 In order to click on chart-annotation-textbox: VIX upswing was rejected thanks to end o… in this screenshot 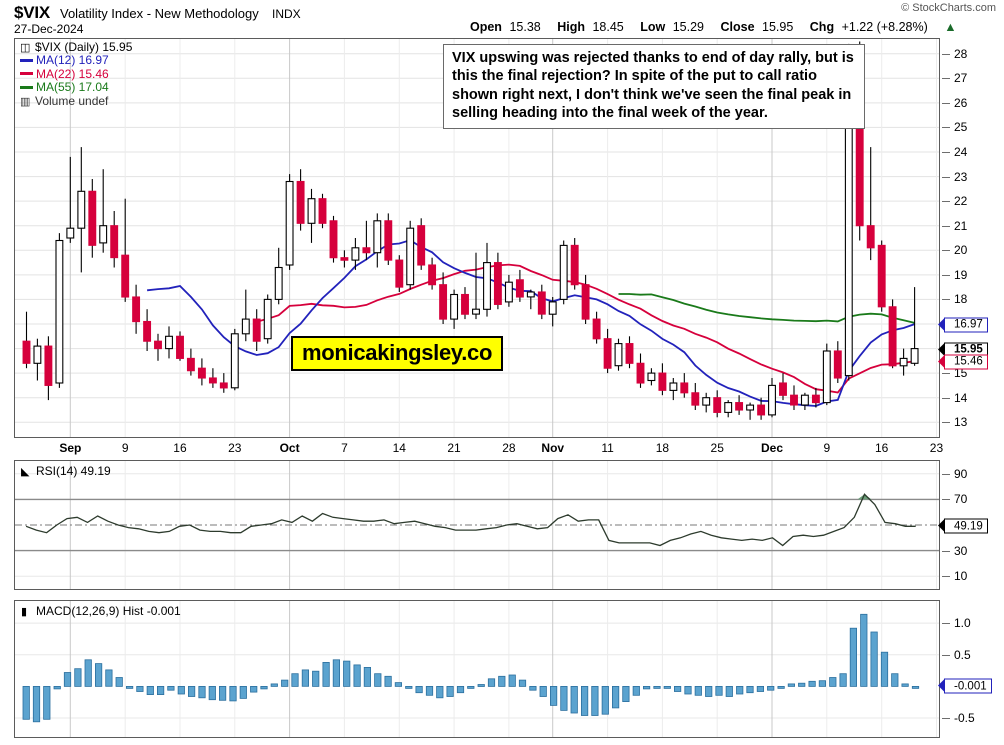, I will do `click(654, 86)`.